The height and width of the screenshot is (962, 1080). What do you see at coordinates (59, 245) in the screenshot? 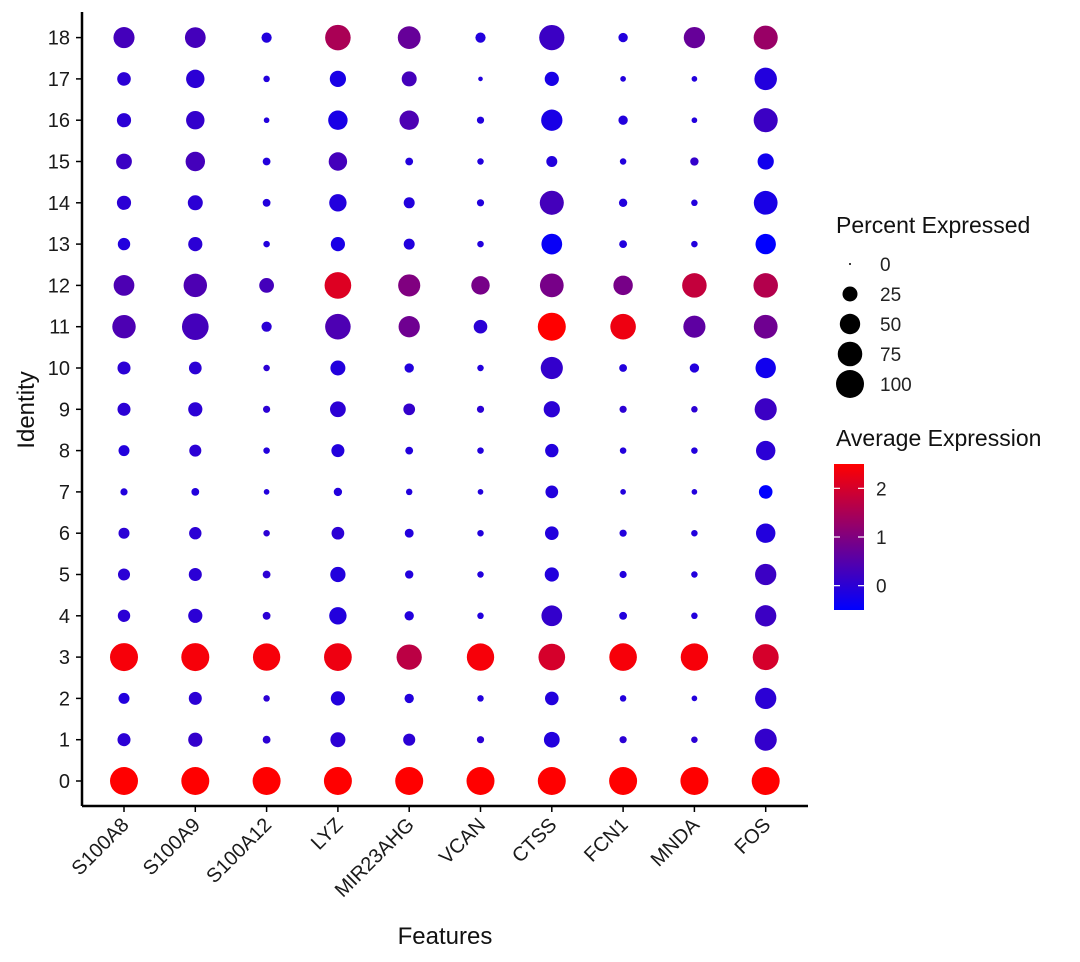
I see `y-tick-label: 13` at bounding box center [59, 245].